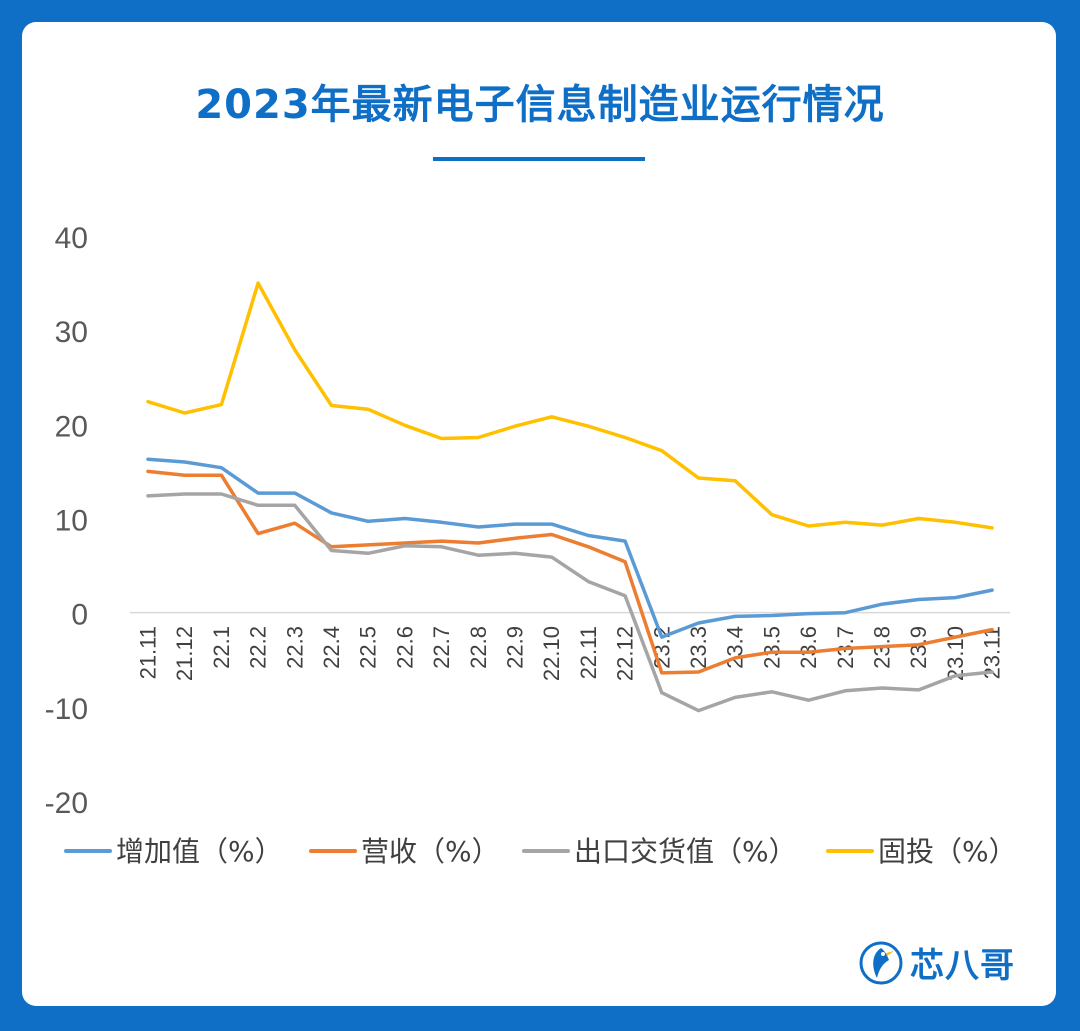 This screenshot has width=1080, height=1031. I want to click on x-tick-label: 22.4, so click(331, 647).